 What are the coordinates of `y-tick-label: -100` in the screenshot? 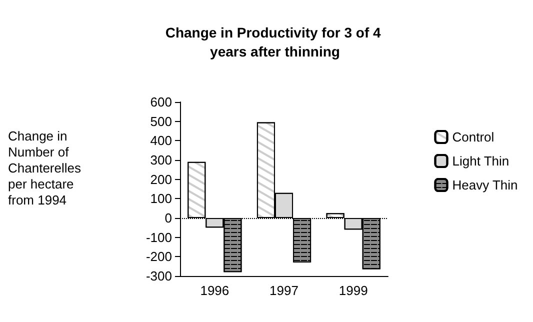 It's located at (159, 237).